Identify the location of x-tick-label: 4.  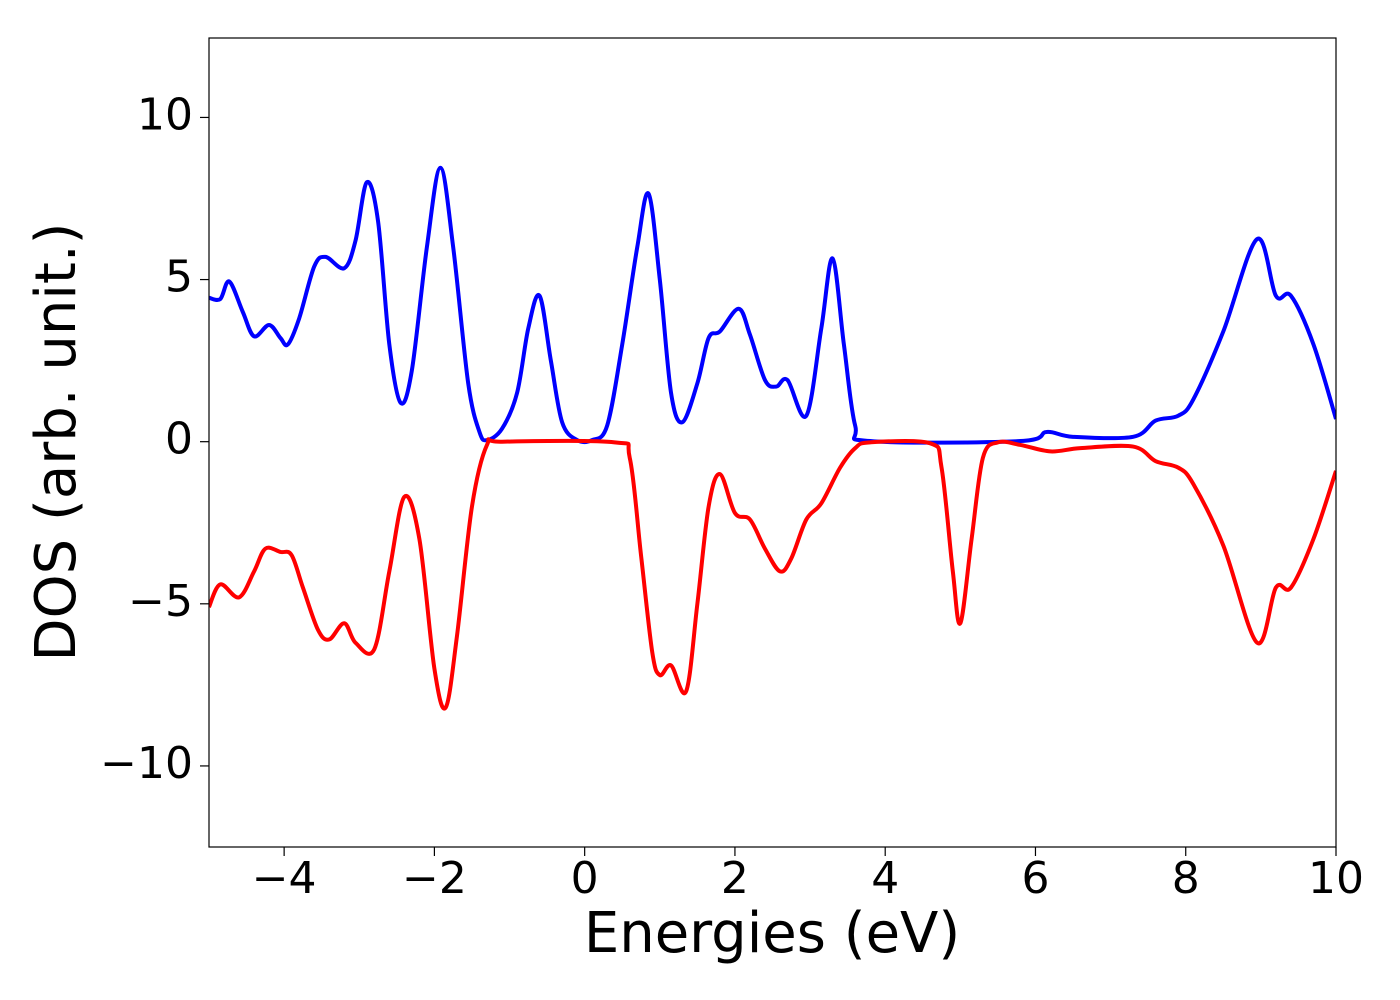
(885, 878).